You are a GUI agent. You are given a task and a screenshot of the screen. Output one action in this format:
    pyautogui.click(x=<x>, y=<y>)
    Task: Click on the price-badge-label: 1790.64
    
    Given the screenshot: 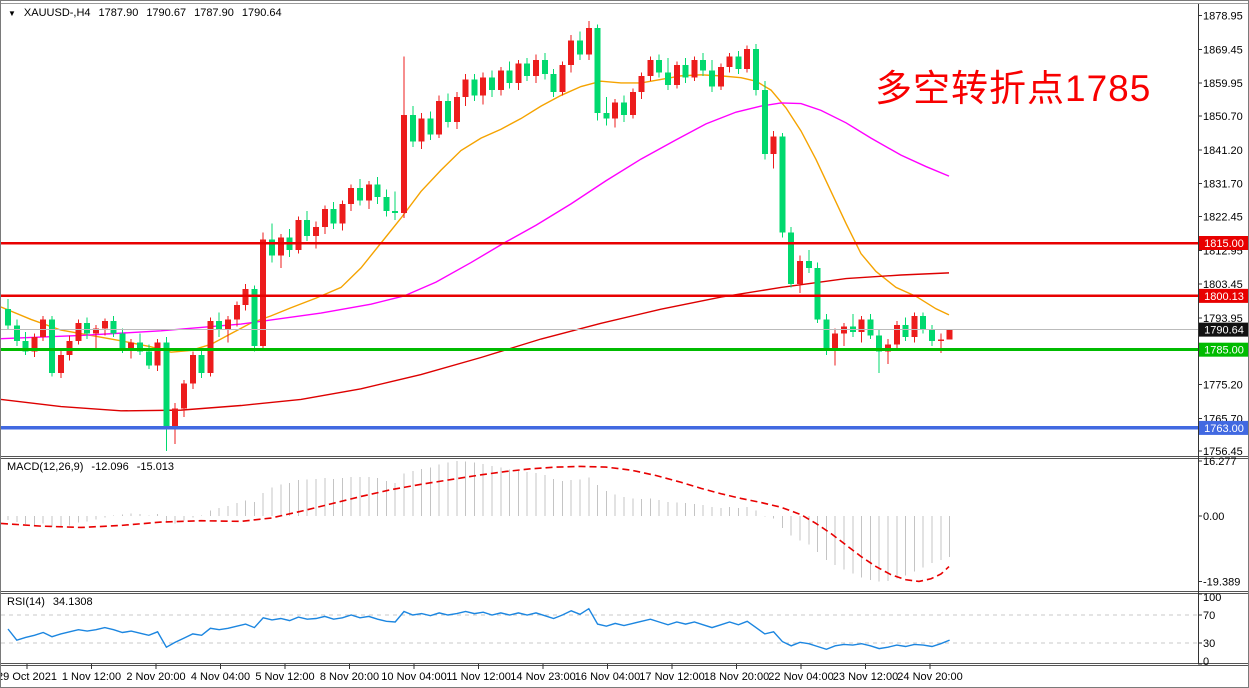 What is the action you would take?
    pyautogui.click(x=1224, y=331)
    